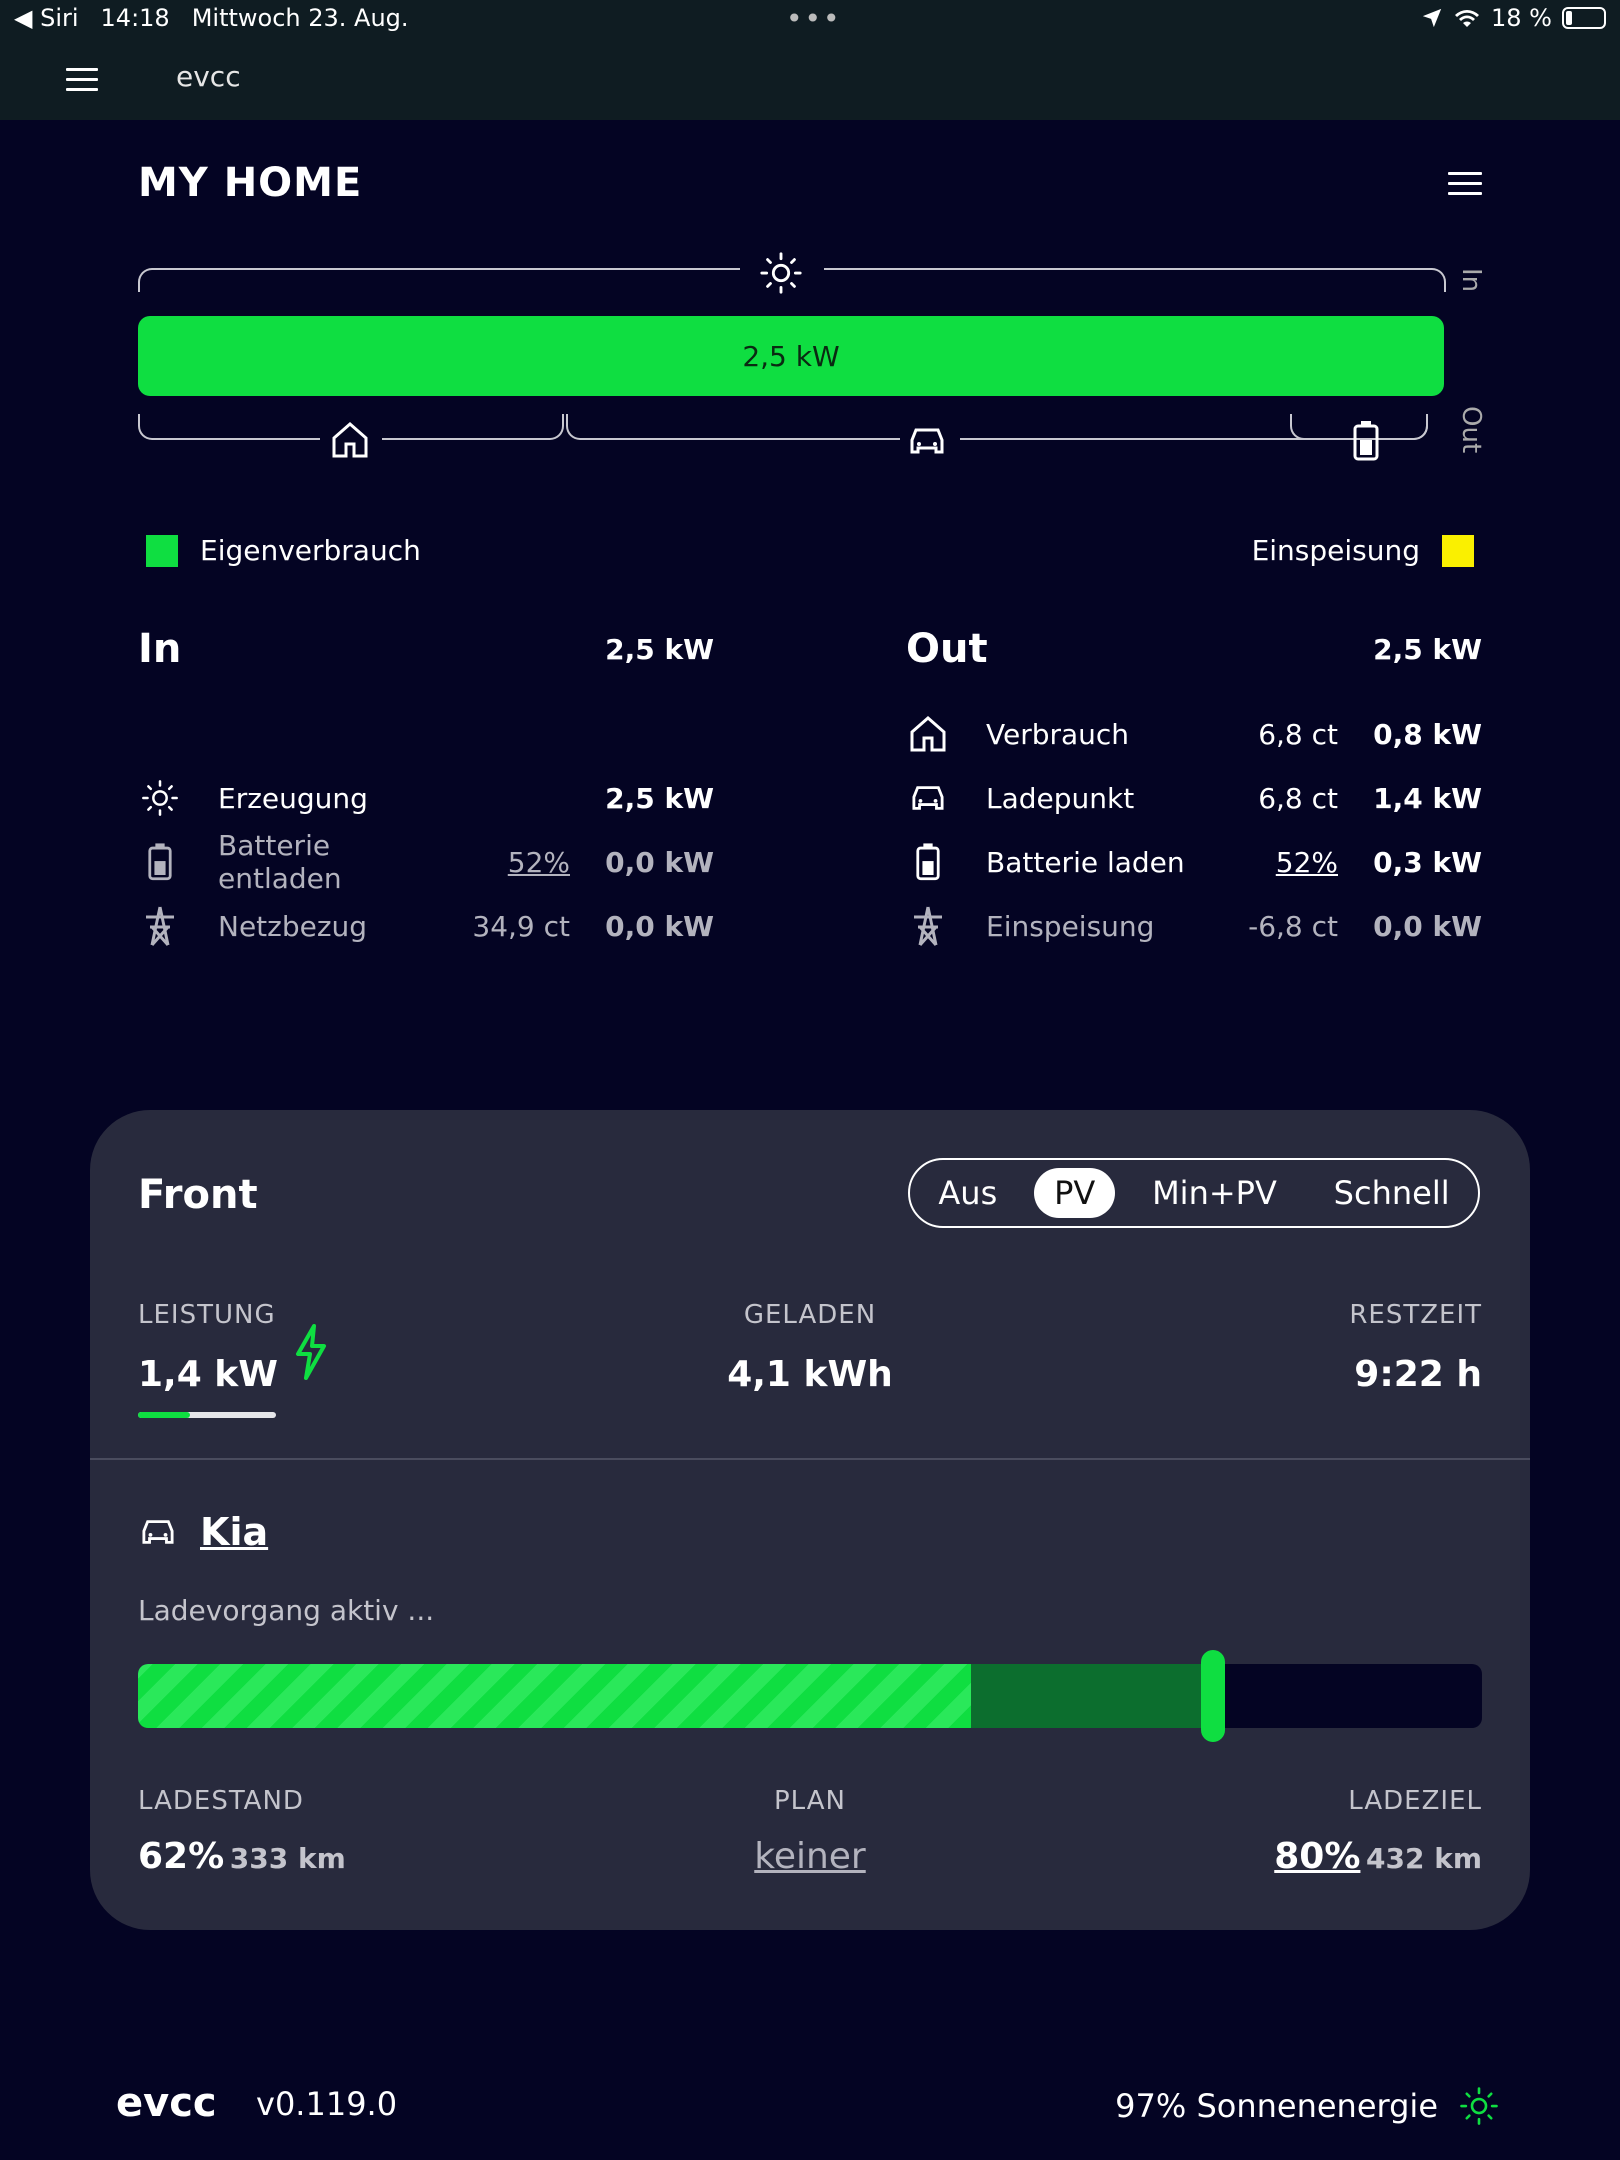  I want to click on pv-power-value: 2,5 kW, so click(791, 356).